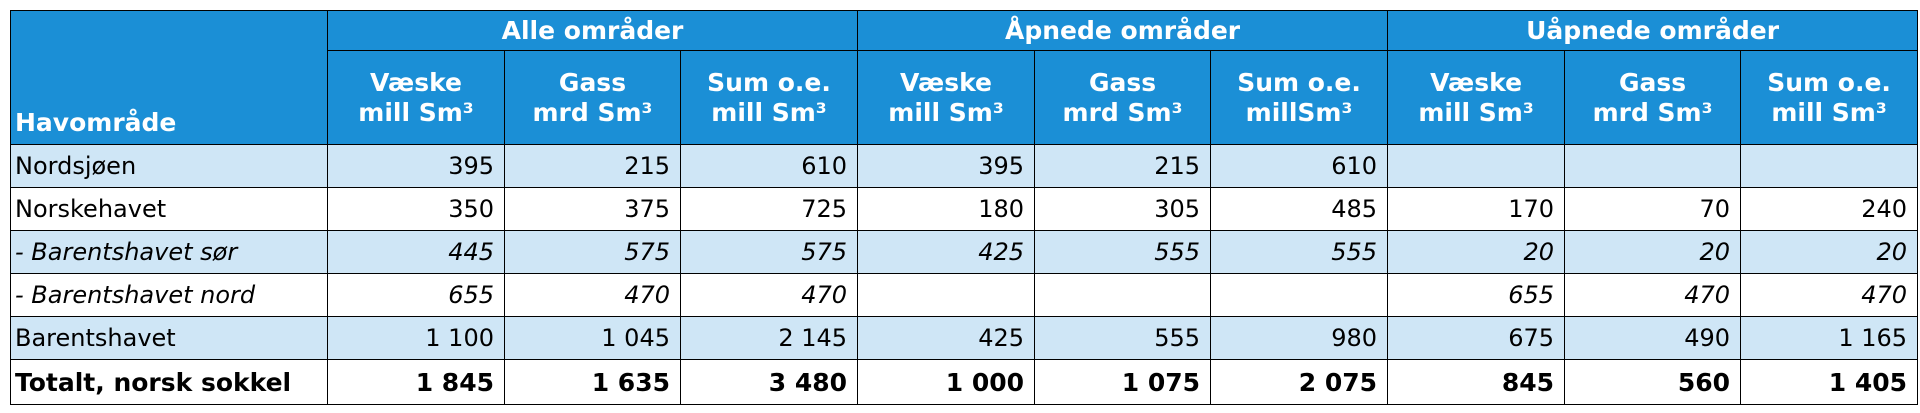 This screenshot has height=413, width=1920. I want to click on subheader-apnede-gass: Gass mrd Sm³, so click(1123, 97).